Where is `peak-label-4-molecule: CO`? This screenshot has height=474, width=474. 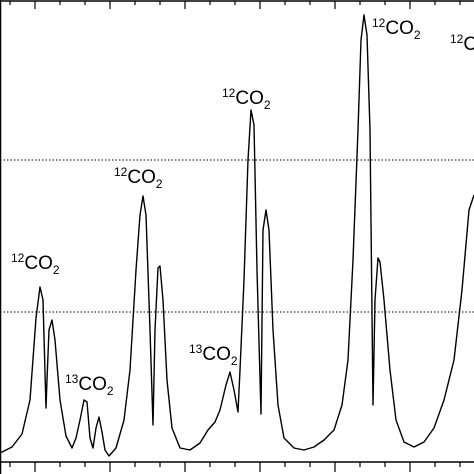
peak-label-4-molecule: CO is located at coordinates (216, 354).